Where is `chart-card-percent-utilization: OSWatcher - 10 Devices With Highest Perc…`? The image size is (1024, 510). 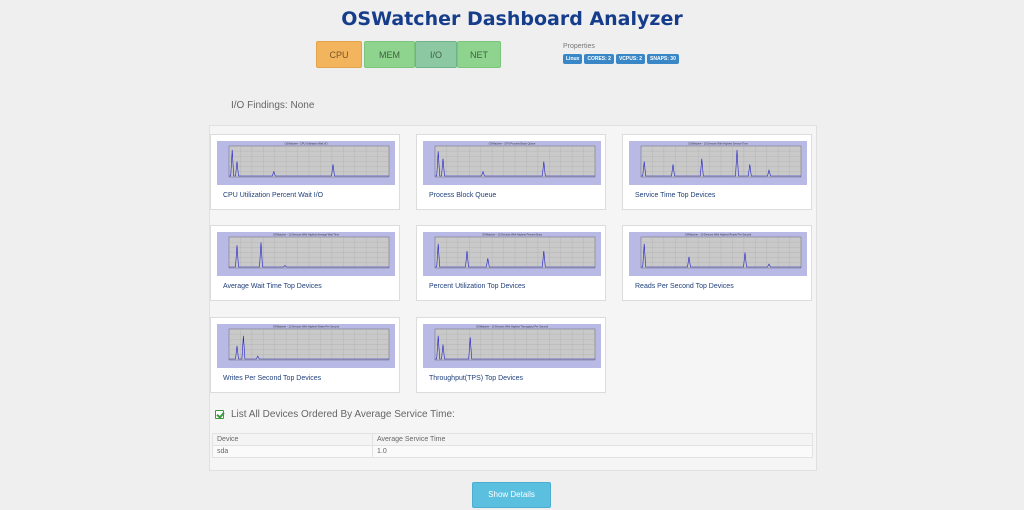 chart-card-percent-utilization: OSWatcher - 10 Devices With Highest Perc… is located at coordinates (511, 263).